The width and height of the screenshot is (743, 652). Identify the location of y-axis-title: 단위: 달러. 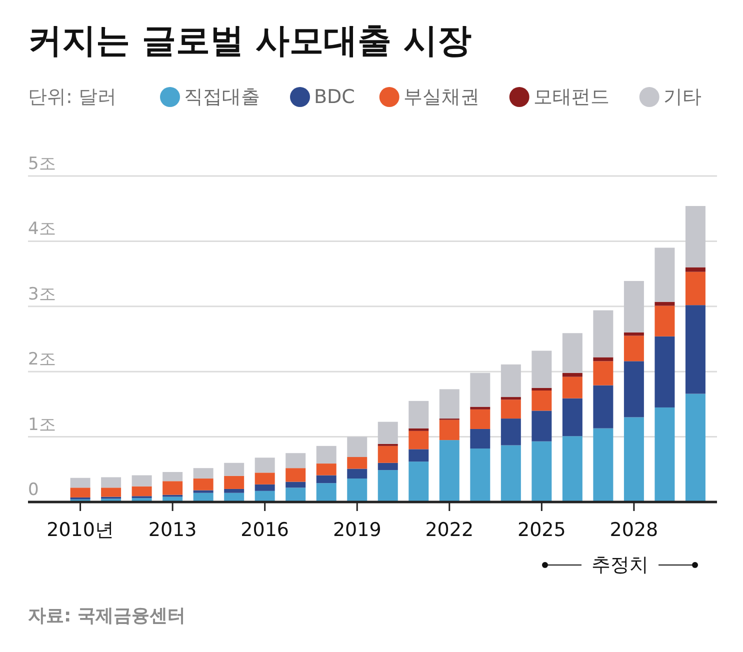
(72, 97).